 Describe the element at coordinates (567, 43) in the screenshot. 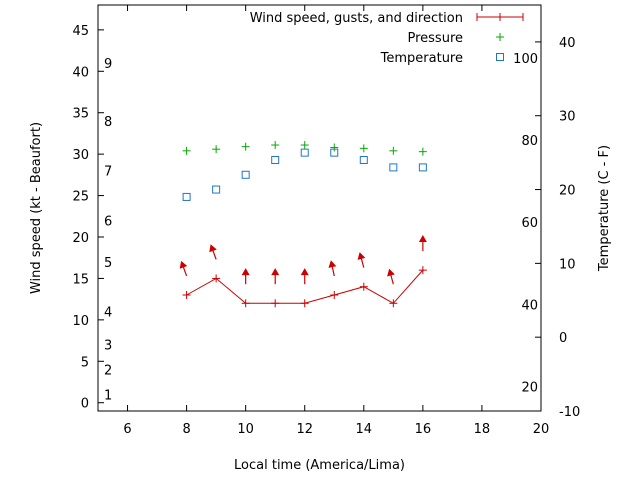

I see `y2-tick-label: 40` at that location.